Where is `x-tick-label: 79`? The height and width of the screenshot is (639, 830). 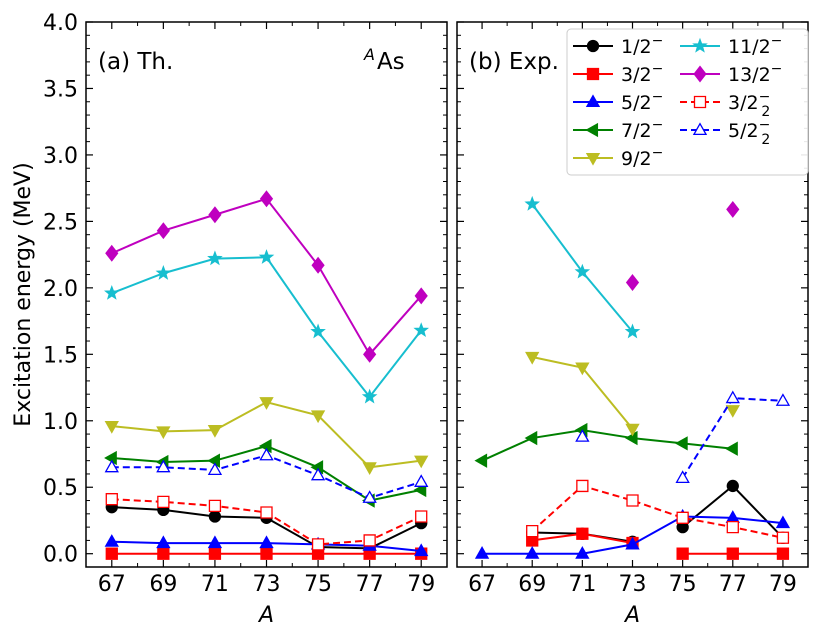 x-tick-label: 79 is located at coordinates (783, 584).